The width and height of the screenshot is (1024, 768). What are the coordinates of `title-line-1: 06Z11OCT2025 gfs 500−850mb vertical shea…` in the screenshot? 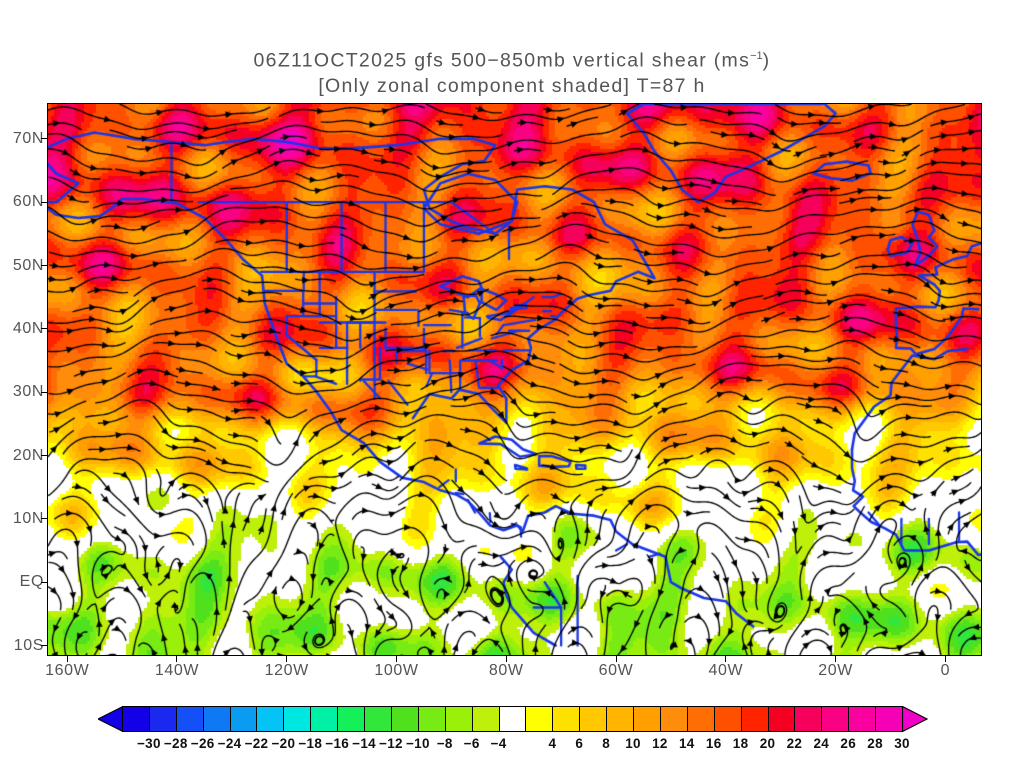 It's located at (512, 60).